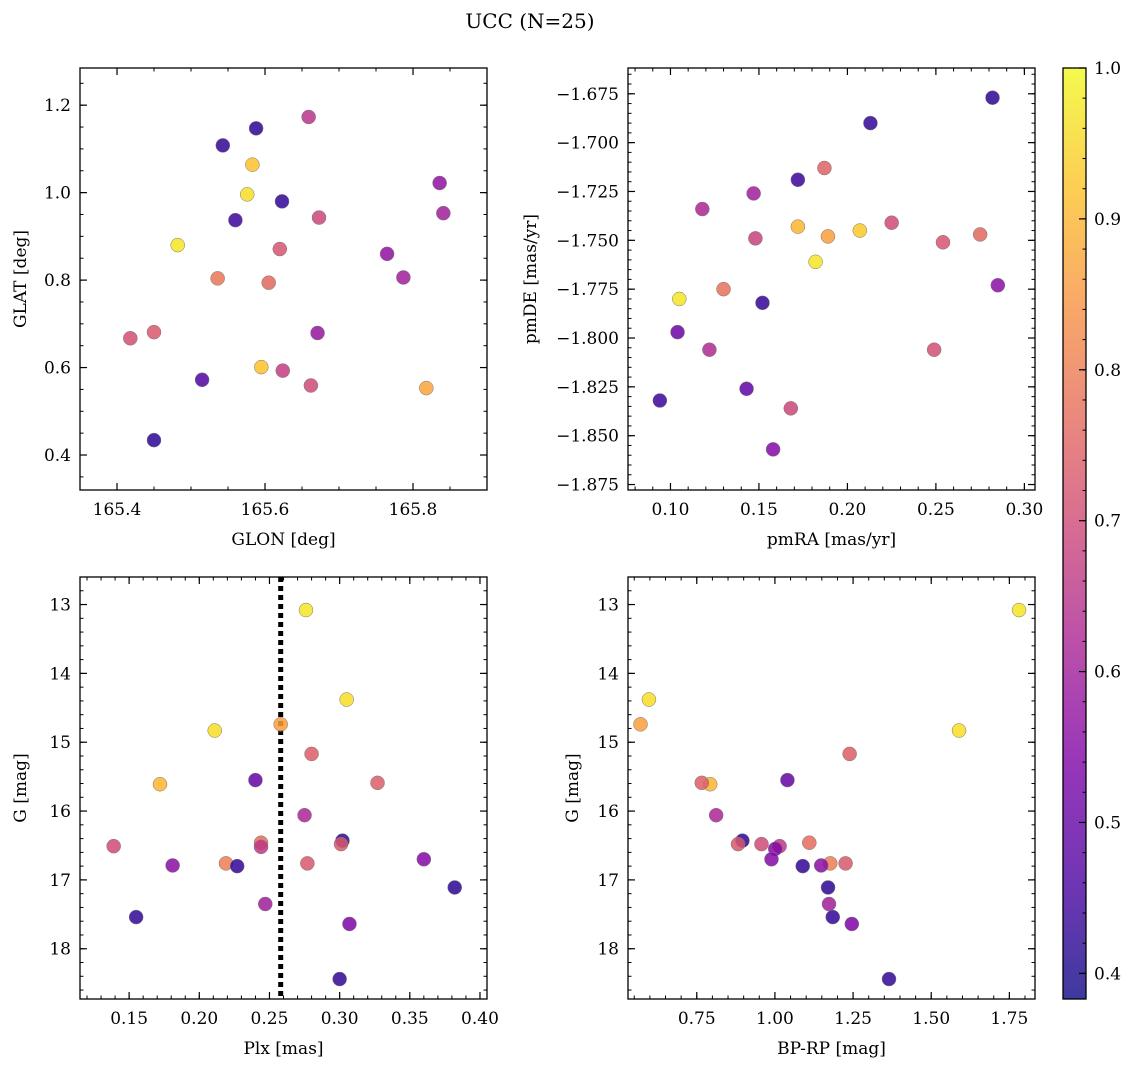  I want to click on x-tick-label: 1.25, so click(853, 1019).